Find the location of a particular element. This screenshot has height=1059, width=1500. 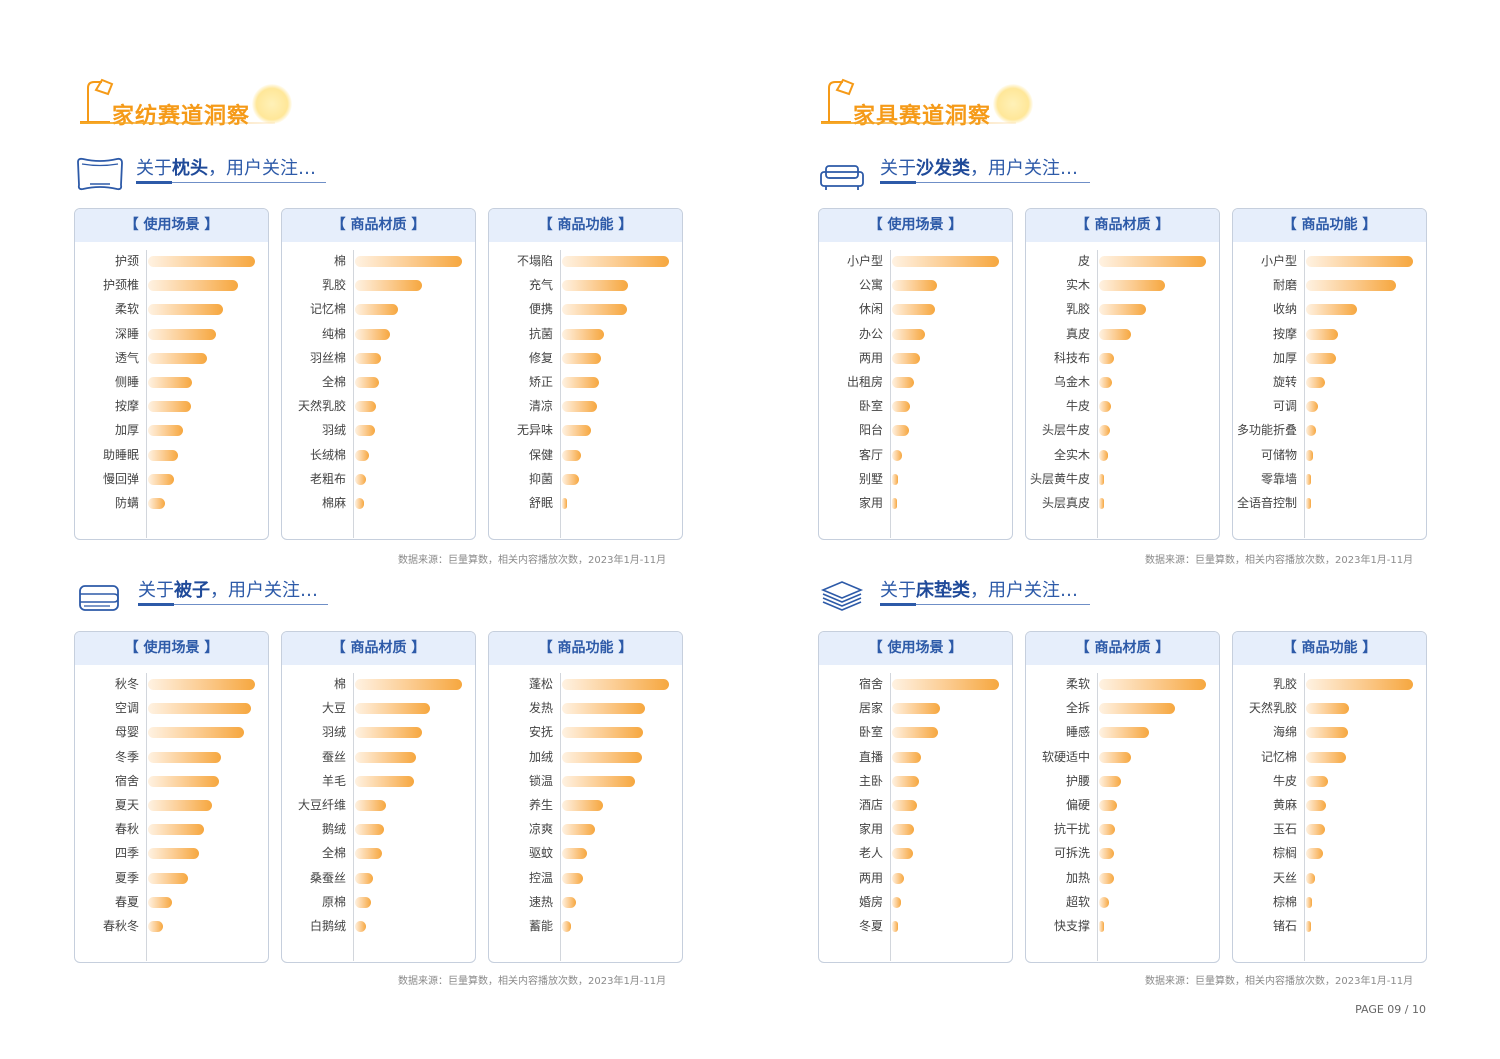

panel-title: 【 商品材质 】 is located at coordinates (378, 648).